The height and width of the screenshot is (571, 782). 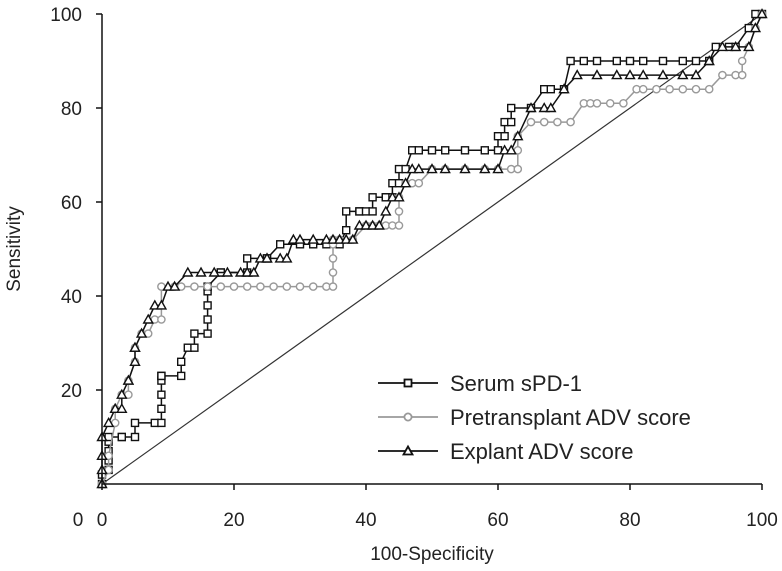 I want to click on x-tick-label: 0, so click(x=102, y=520).